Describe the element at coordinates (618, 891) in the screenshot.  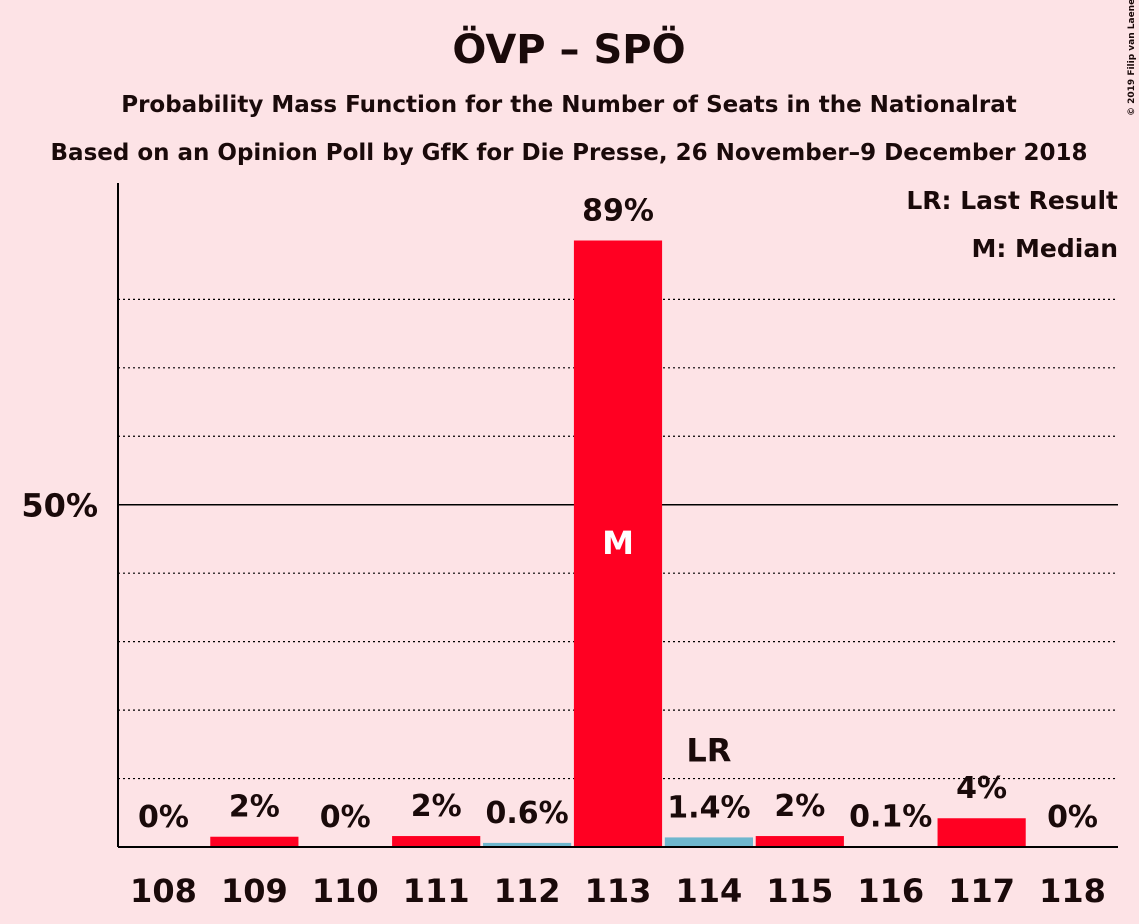
I see `x-tick-label: 113` at that location.